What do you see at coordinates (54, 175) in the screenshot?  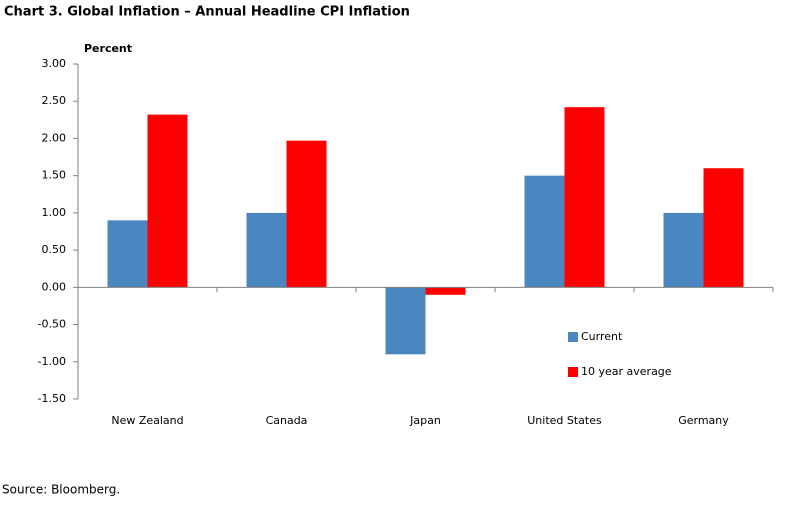 I see `y-tick-label: 1.50` at bounding box center [54, 175].